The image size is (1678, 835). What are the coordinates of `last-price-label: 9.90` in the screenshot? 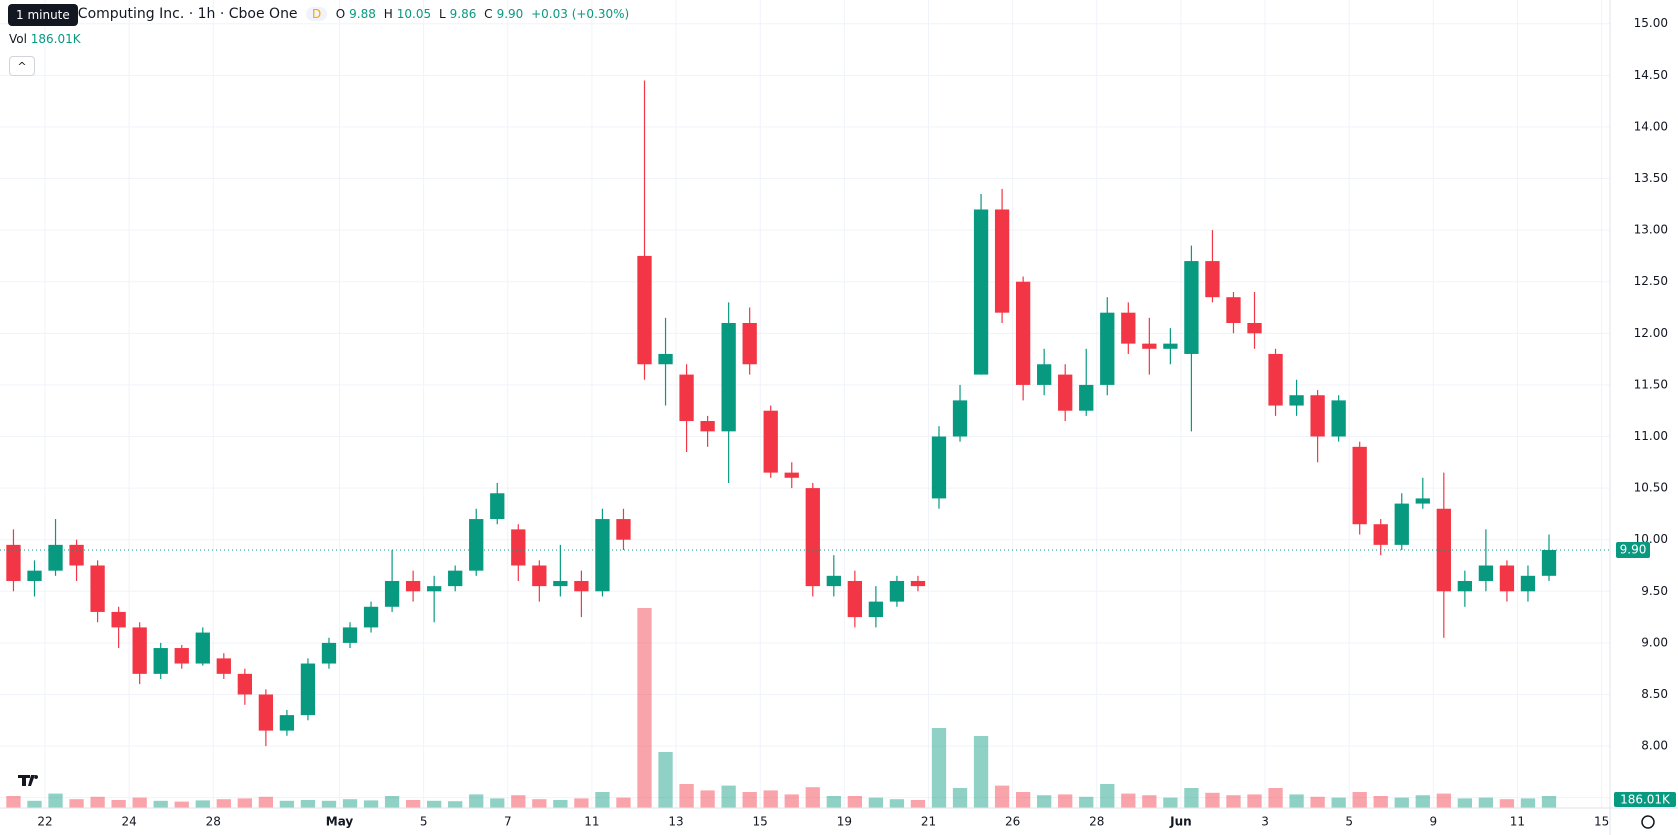 It's located at (1633, 550).